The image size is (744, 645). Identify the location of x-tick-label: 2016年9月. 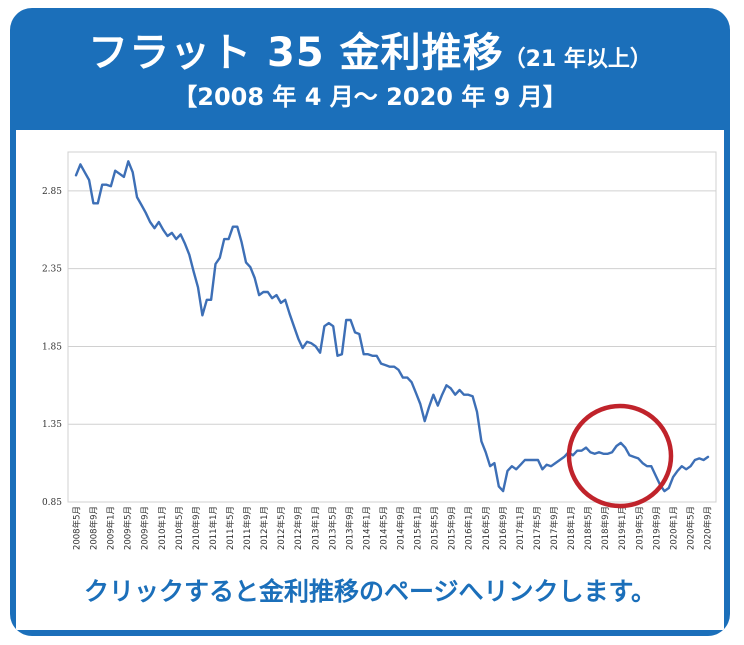
(503, 528).